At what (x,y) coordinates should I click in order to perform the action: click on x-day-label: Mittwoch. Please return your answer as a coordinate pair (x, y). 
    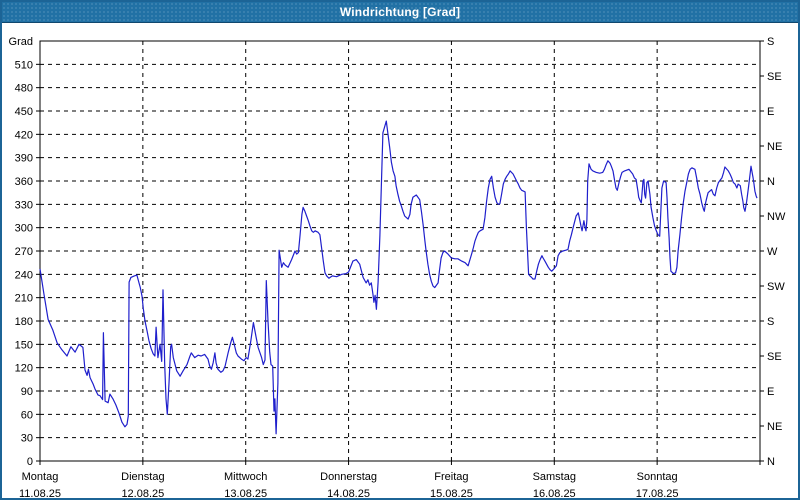
    Looking at the image, I should click on (245, 477).